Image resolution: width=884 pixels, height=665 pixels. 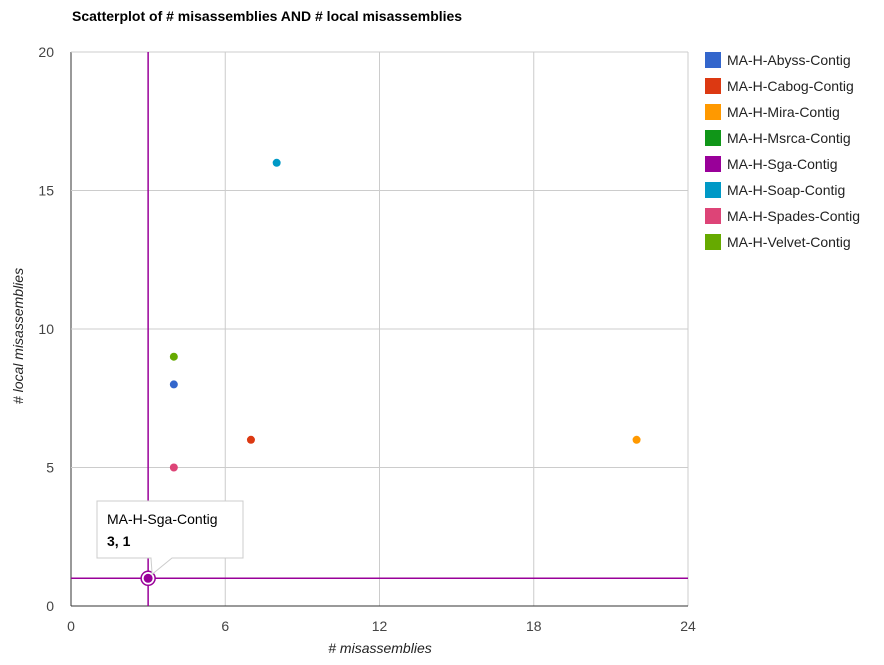 I want to click on legend-item: MA-H-Velvet-Contig, so click(x=778, y=242).